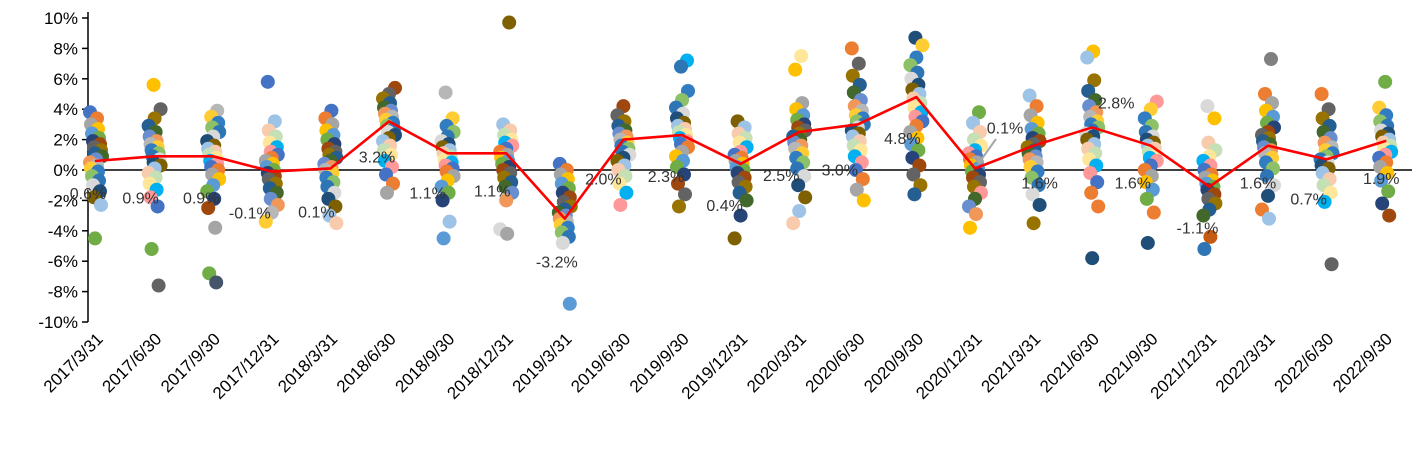 This screenshot has width=1416, height=450. Describe the element at coordinates (63, 231) in the screenshot. I see `y-tick-label: -4%` at that location.